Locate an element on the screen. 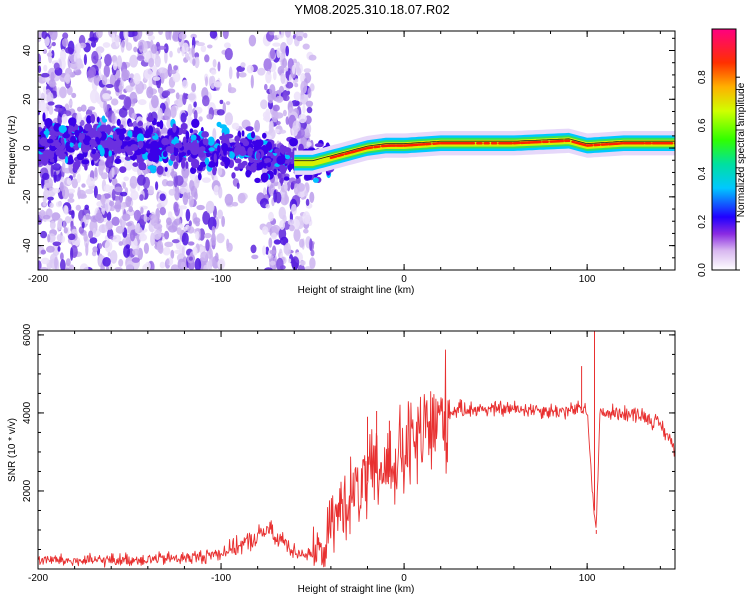  snr-xtick-label: -100 is located at coordinates (221, 578).